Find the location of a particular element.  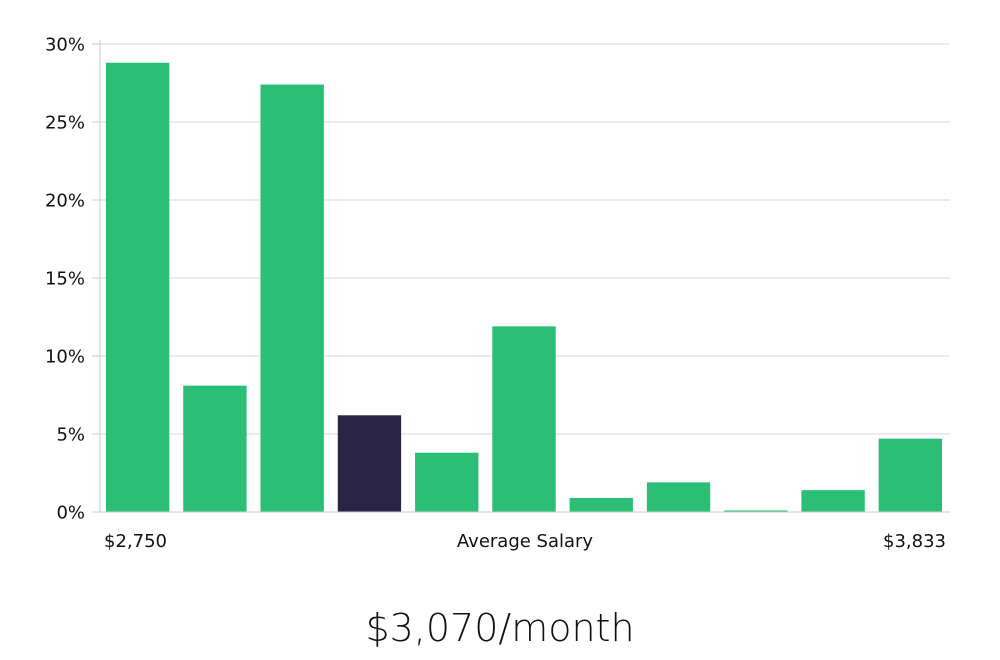

y-tick-label: 30% is located at coordinates (65, 45).